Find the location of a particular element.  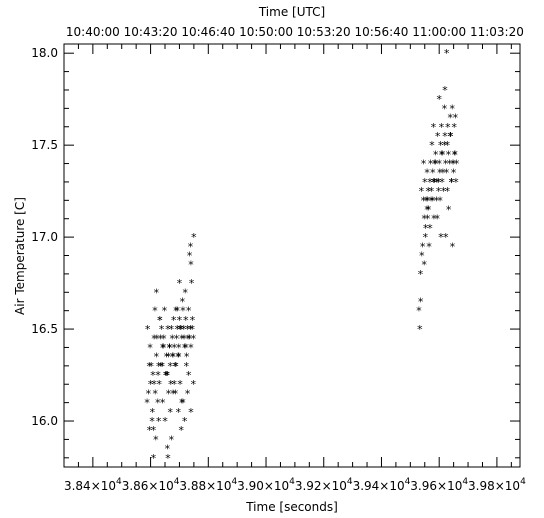

top-tick-label: 10:50:00 is located at coordinates (266, 32).